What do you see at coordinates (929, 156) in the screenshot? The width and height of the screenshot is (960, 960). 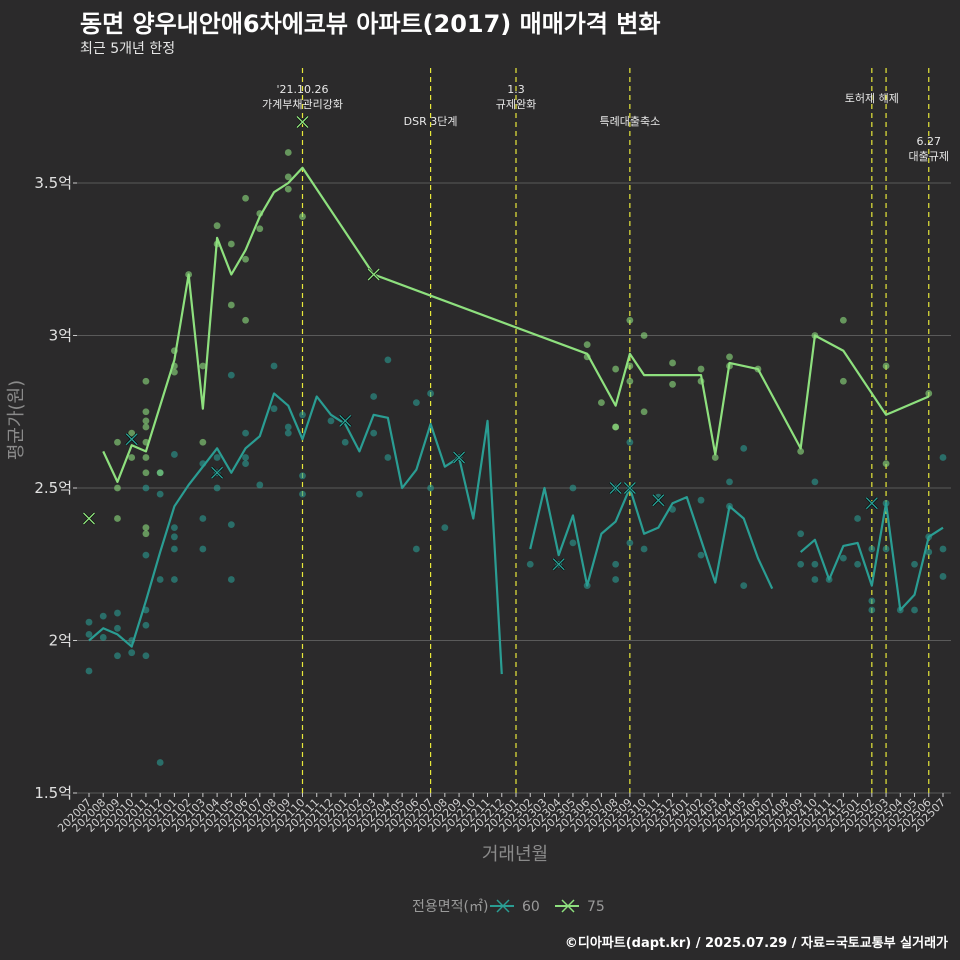 I see `event-label: 대출규제` at bounding box center [929, 156].